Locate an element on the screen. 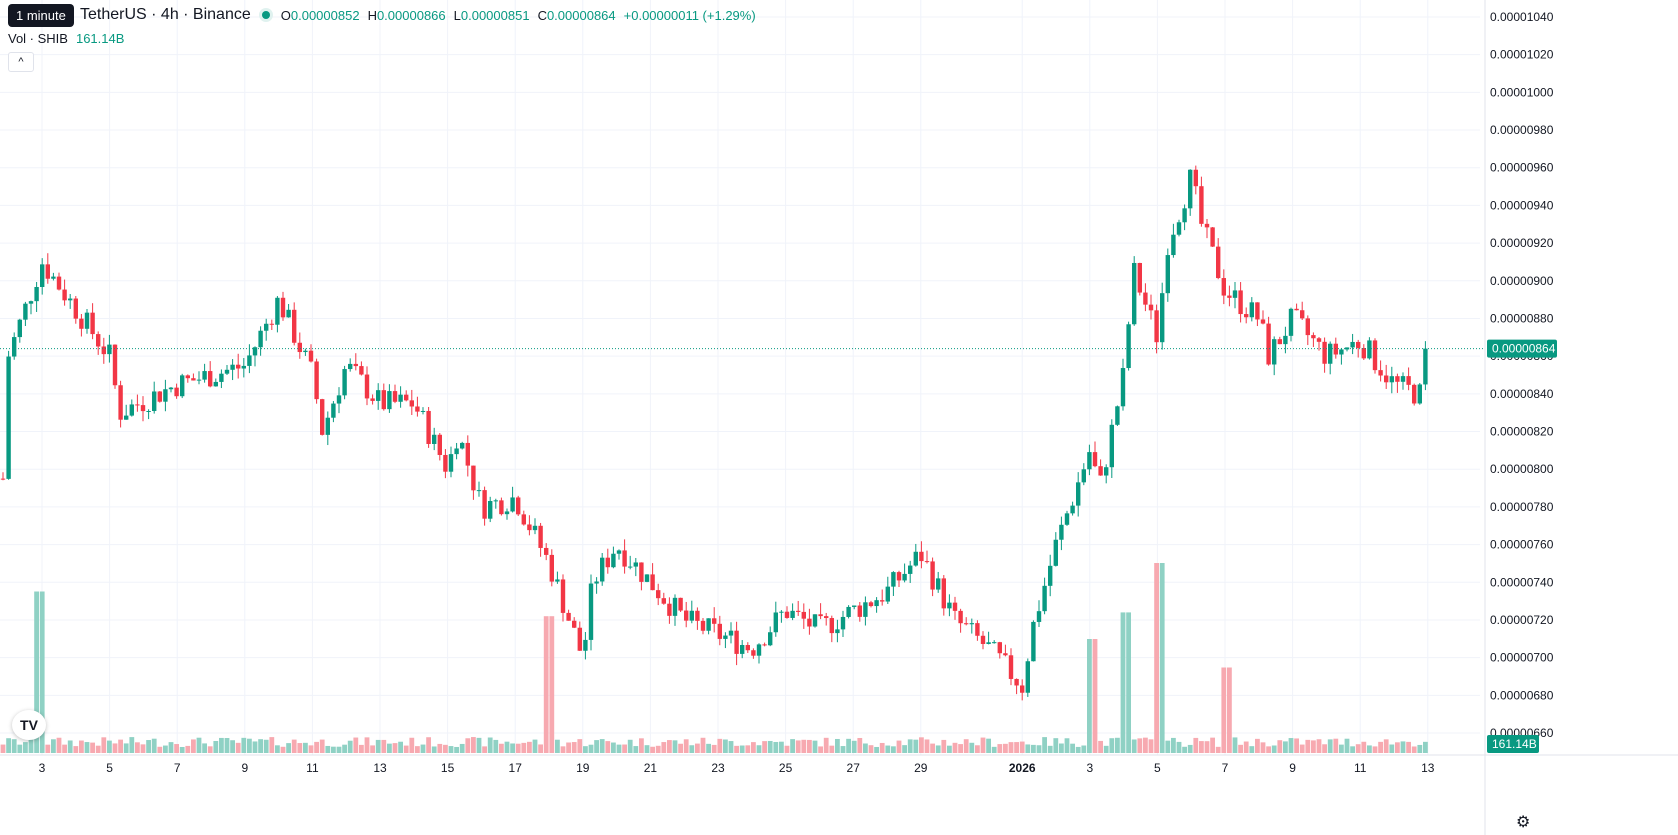  volume-label: Vol · SHIB is located at coordinates (38, 38).